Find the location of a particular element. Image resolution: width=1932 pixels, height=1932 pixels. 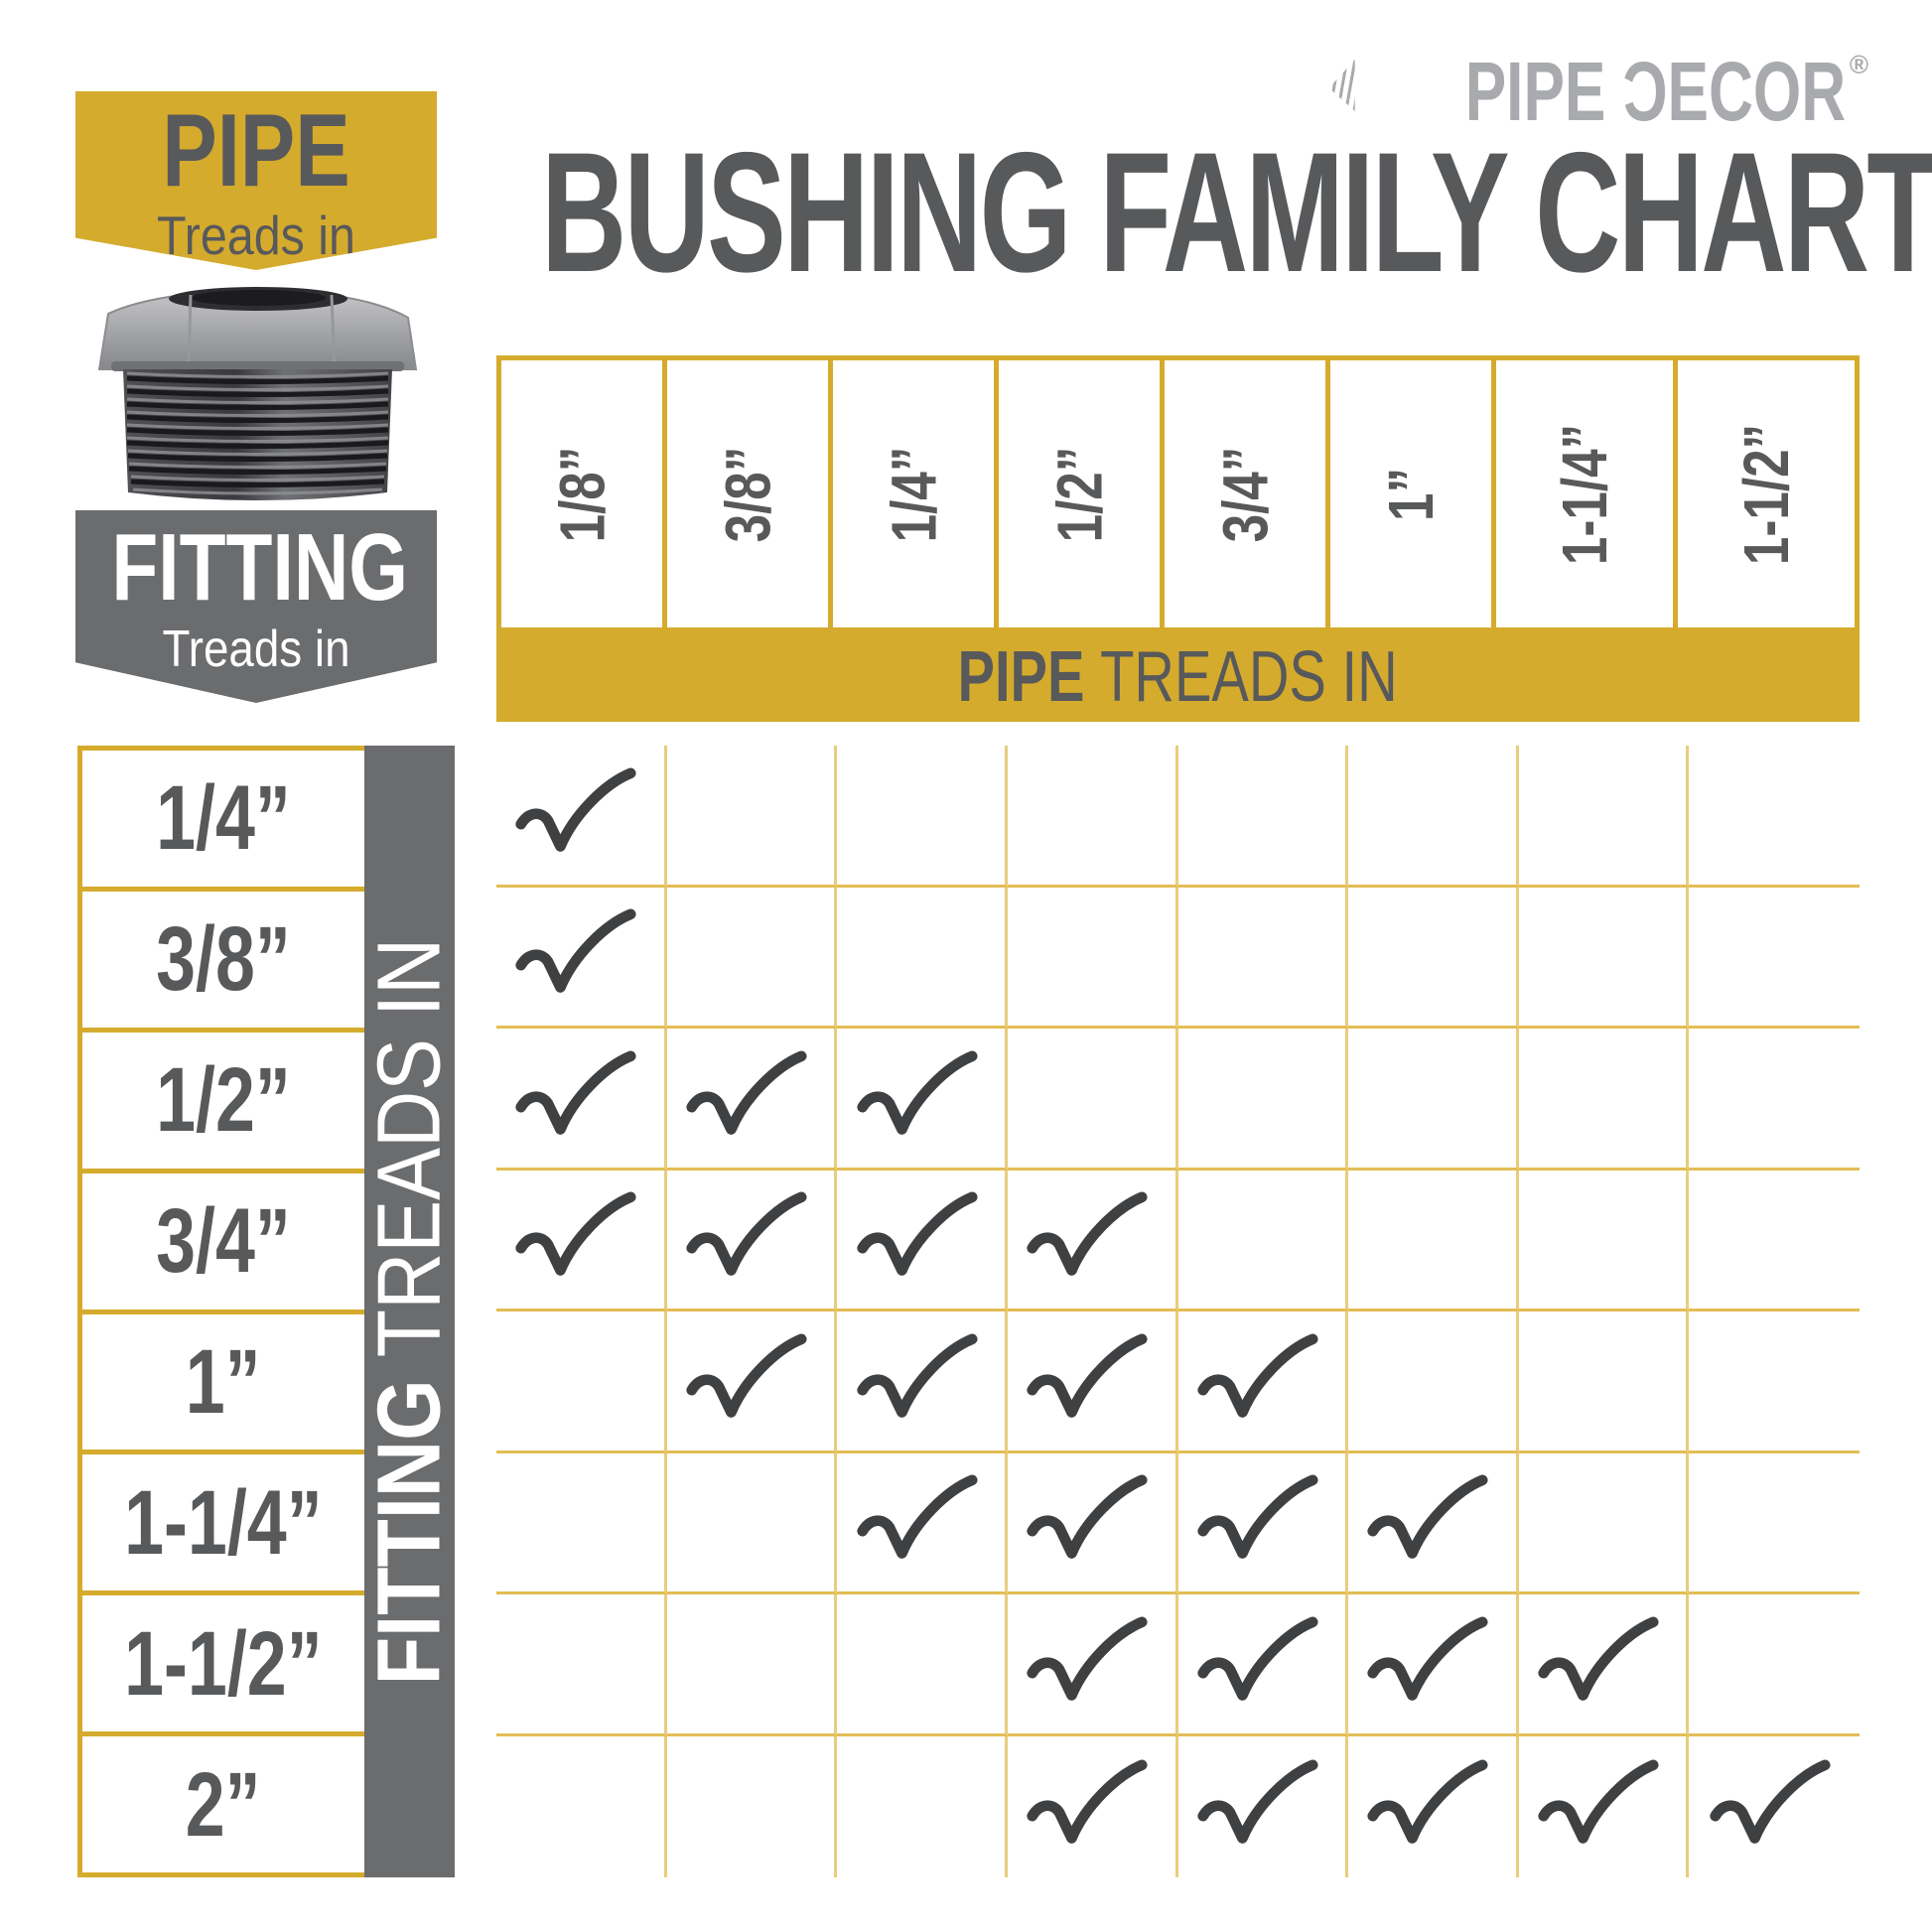

logo-hatch-icon is located at coordinates (1342, 86).